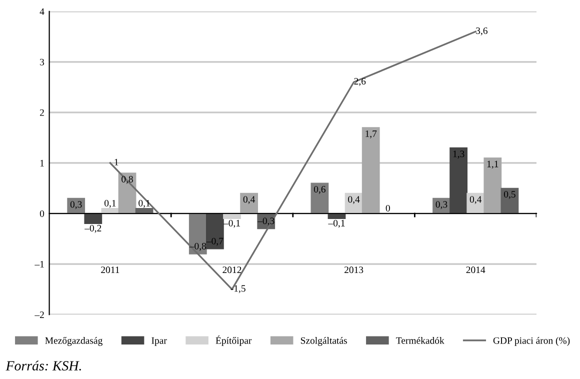 This screenshot has width=580, height=379. What do you see at coordinates (110, 270) in the screenshot?
I see `x-tick-label: 2011` at bounding box center [110, 270].